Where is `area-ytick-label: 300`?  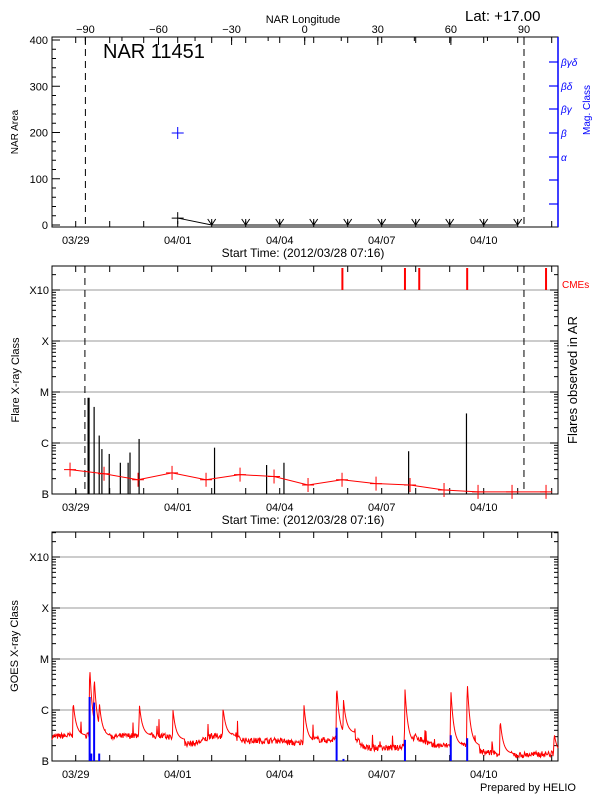
area-ytick-label: 300 is located at coordinates (39, 87).